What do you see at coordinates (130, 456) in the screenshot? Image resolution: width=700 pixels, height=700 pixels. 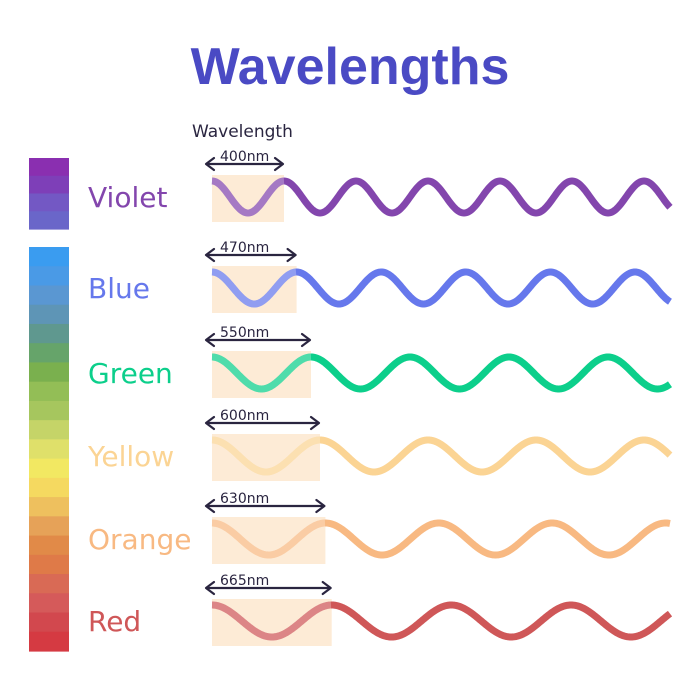 I see `color-name-label: Yellow` at bounding box center [130, 456].